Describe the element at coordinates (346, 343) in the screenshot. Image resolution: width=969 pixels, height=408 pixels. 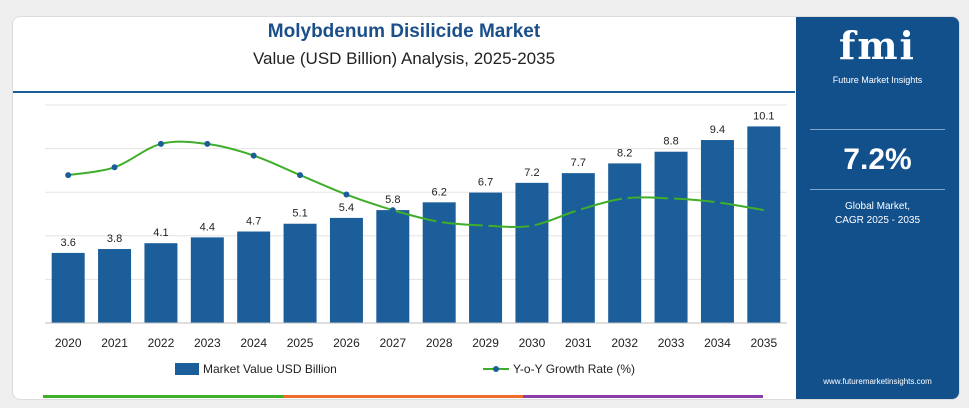
I see `x-tick-label: 2026` at that location.